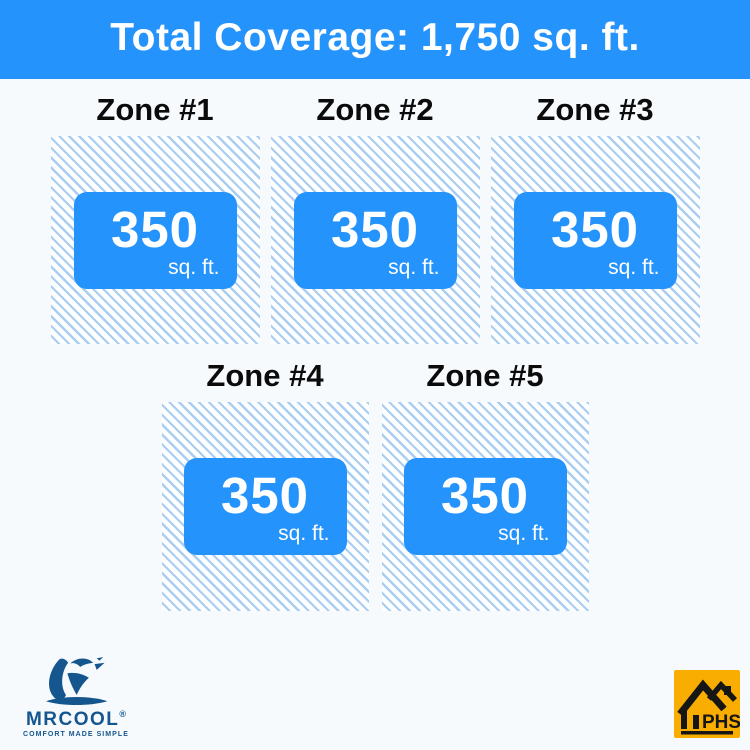 Image resolution: width=750 pixels, height=750 pixels. I want to click on zone-4: Zone #4 350 sq. ft., so click(265, 484).